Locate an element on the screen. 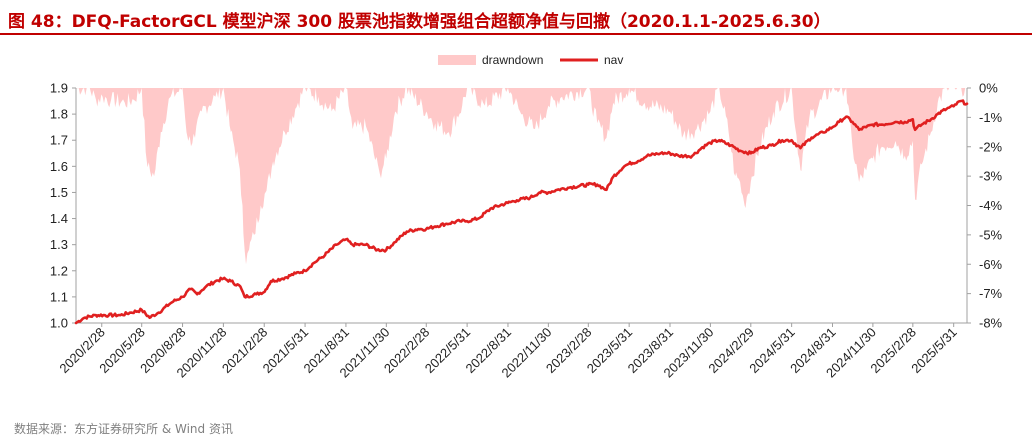 This screenshot has height=446, width=1032. legend-label-drawndown: drawndown is located at coordinates (512, 60).